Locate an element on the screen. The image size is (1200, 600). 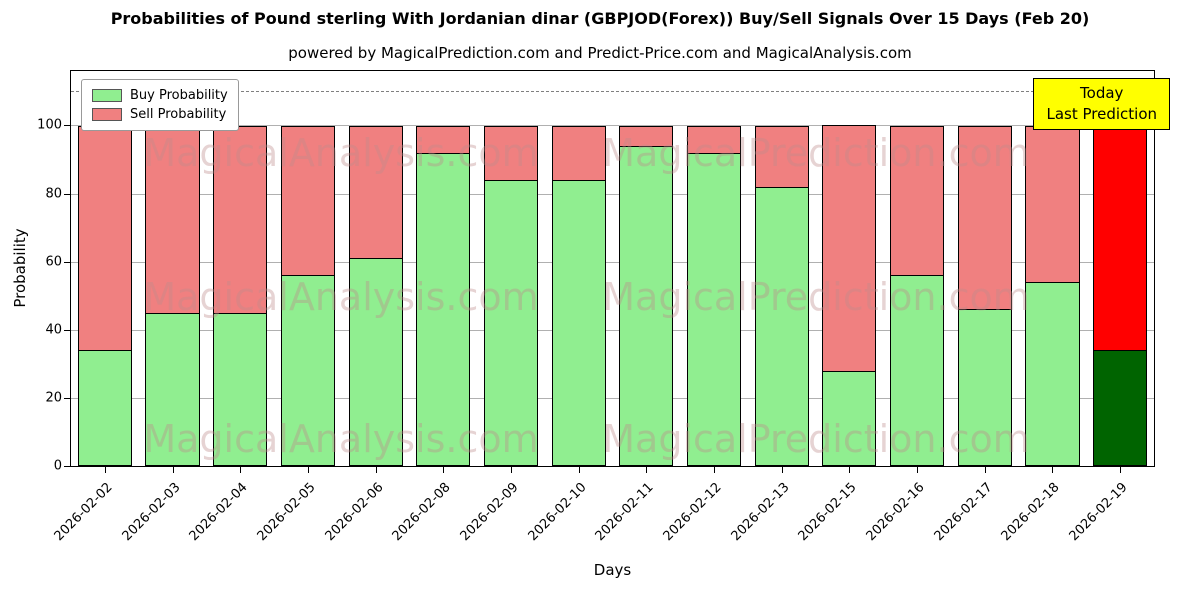
legend-label-sell: Sell Probability is located at coordinates (178, 114).